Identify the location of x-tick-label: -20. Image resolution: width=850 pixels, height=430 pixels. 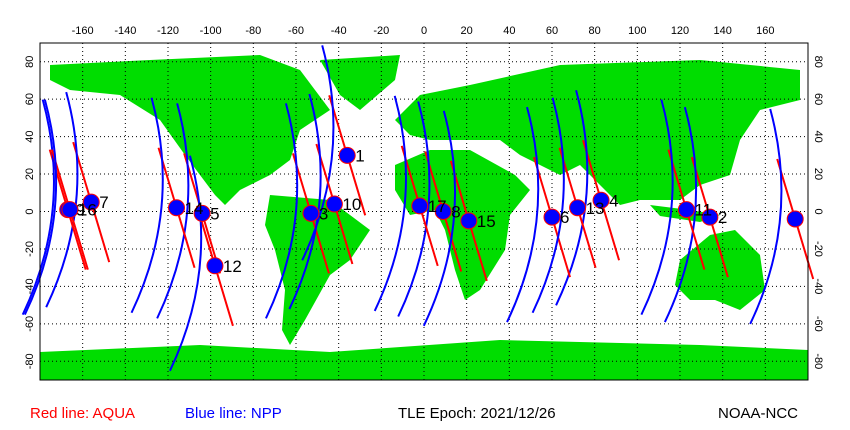
(381, 31).